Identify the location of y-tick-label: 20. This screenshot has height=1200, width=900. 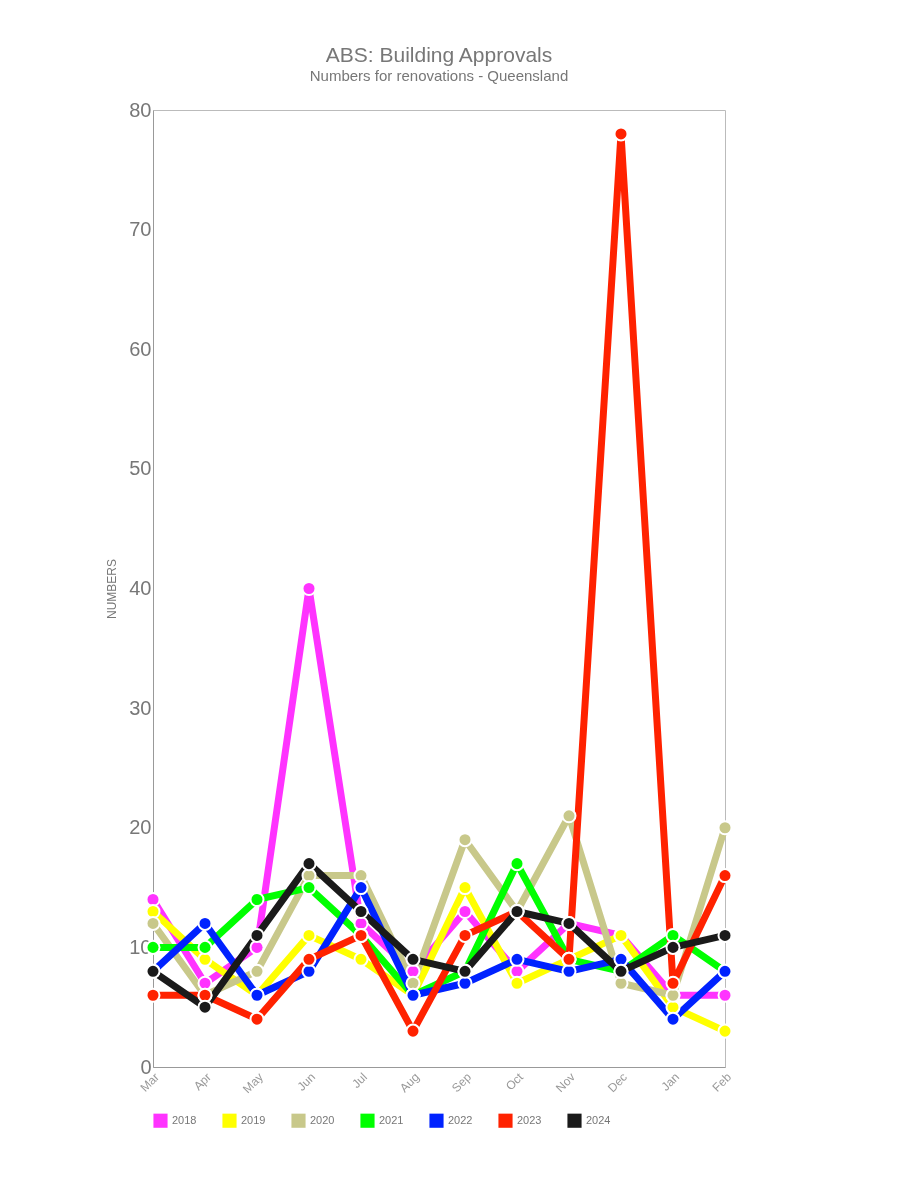
(140, 827).